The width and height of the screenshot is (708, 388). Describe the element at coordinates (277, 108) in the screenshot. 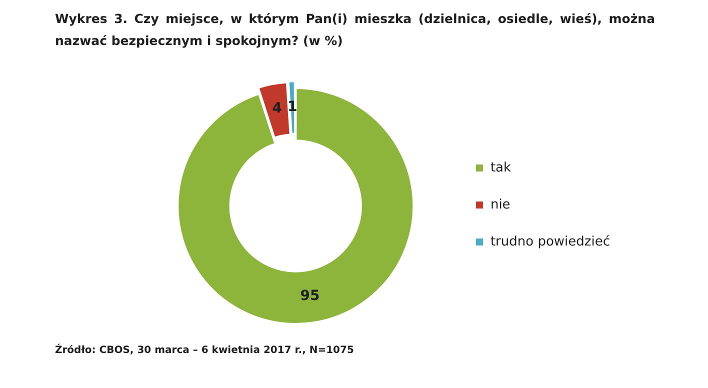

I see `data-label: 4` at that location.